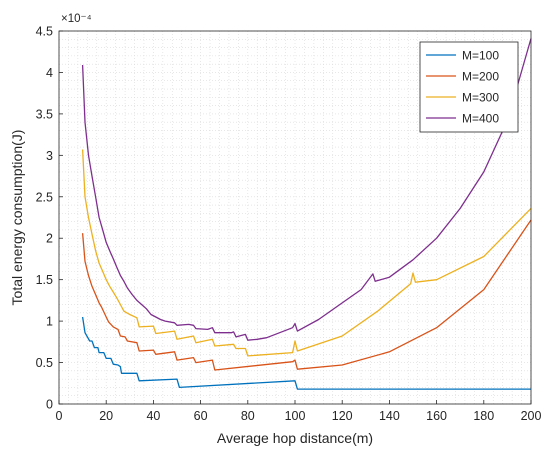 This screenshot has height=458, width=550. What do you see at coordinates (295, 438) in the screenshot?
I see `x-axis-label: Average hop distance(m)` at bounding box center [295, 438].